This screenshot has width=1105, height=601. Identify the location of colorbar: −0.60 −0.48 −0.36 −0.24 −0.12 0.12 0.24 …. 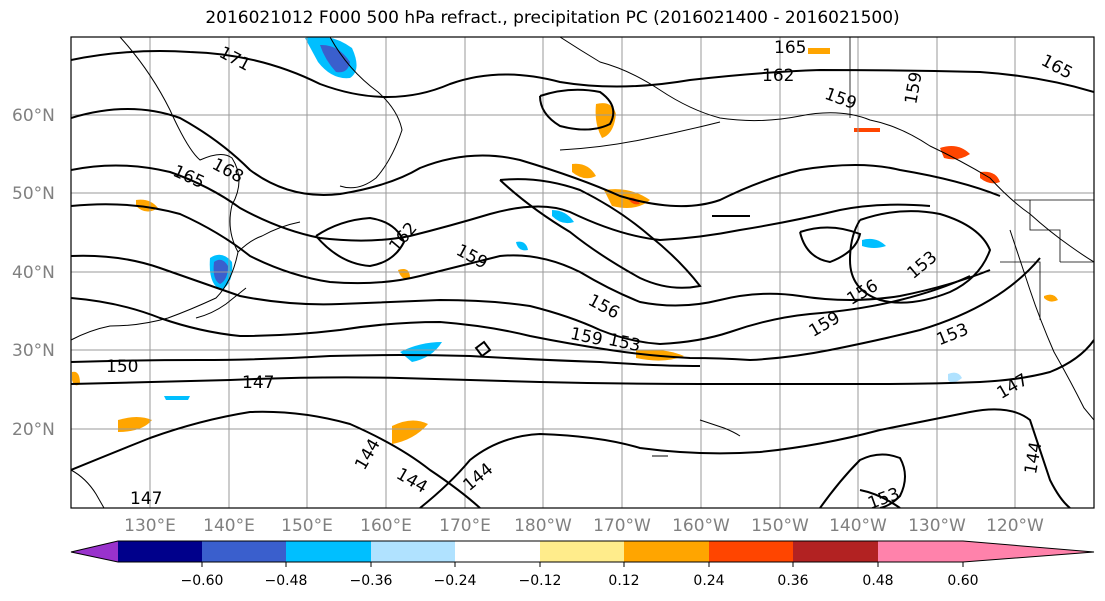
(582, 564).